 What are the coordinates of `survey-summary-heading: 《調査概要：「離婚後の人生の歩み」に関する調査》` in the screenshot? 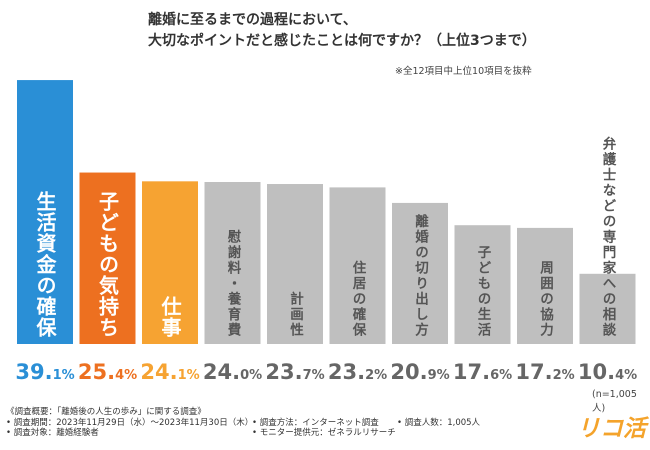 It's located at (106, 412).